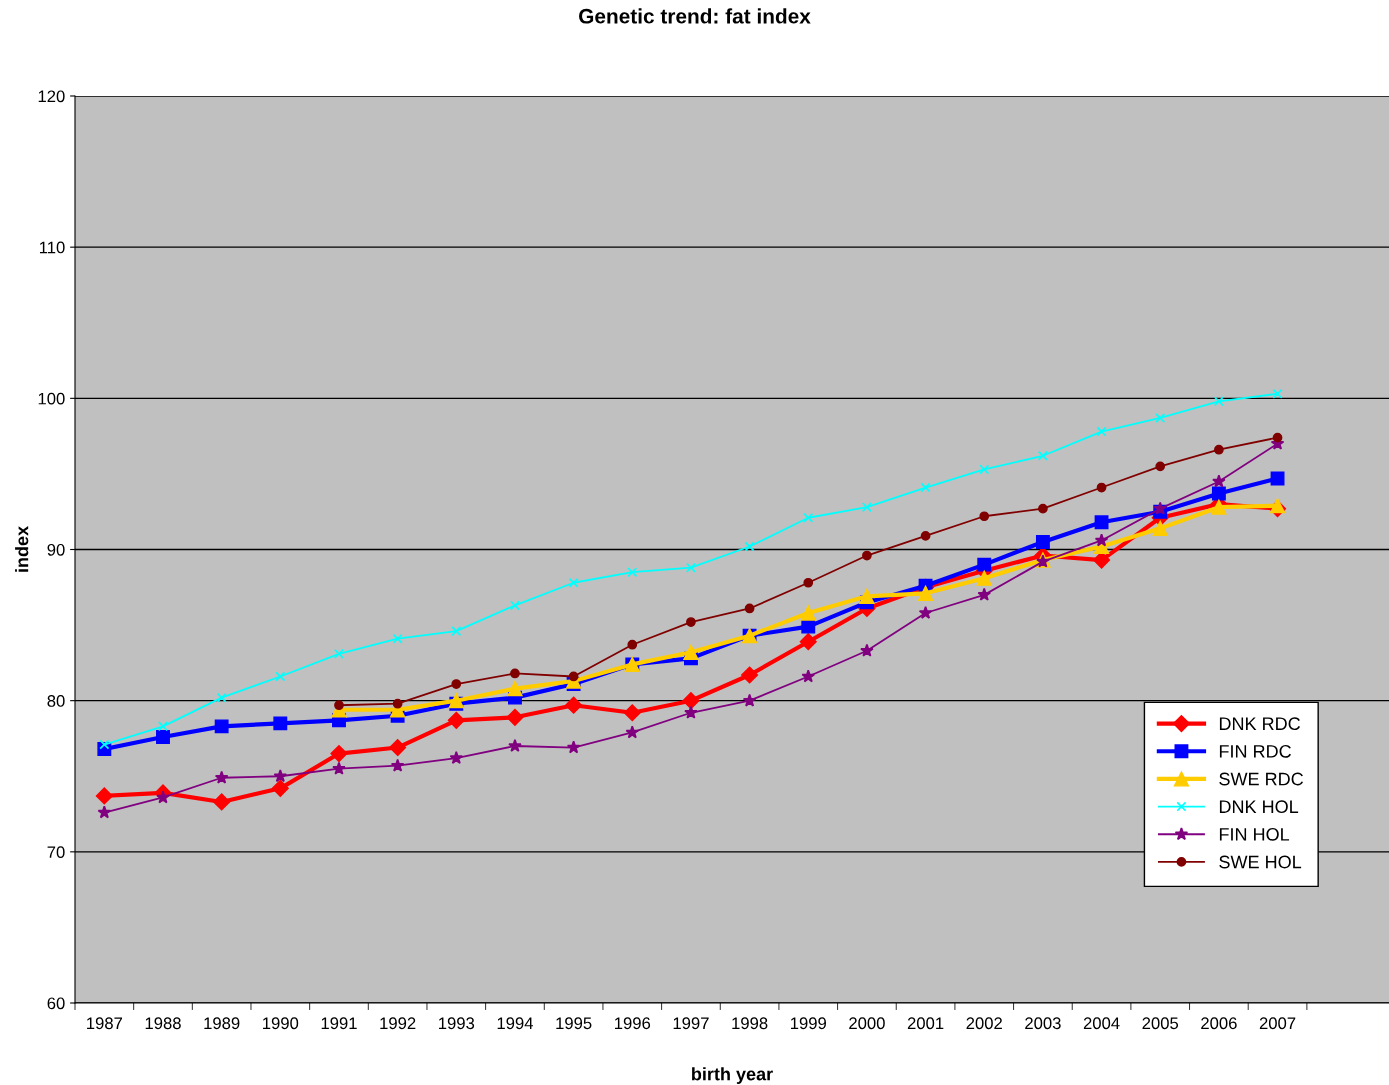 Image resolution: width=1389 pixels, height=1085 pixels. Describe the element at coordinates (750, 1023) in the screenshot. I see `x-tick-label: 1998` at that location.